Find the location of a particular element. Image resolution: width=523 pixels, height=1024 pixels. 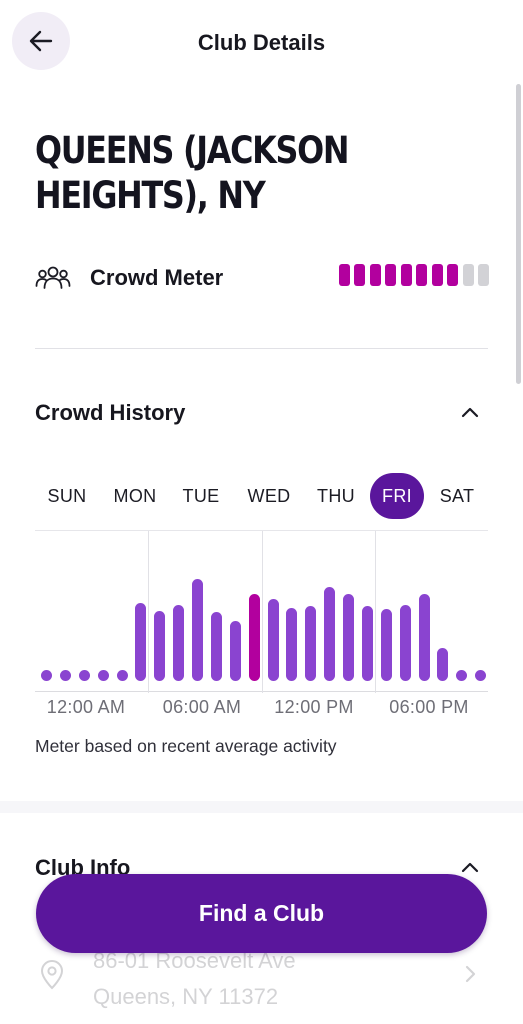

crowd-history-chart is located at coordinates (261, 611).